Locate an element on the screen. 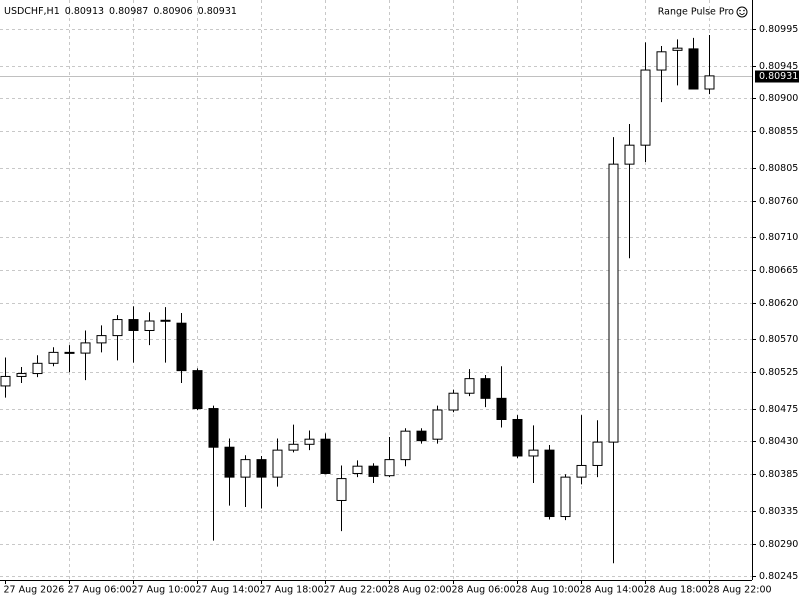 The image size is (800, 604). y-tick-label: 0.80385 is located at coordinates (778, 474).